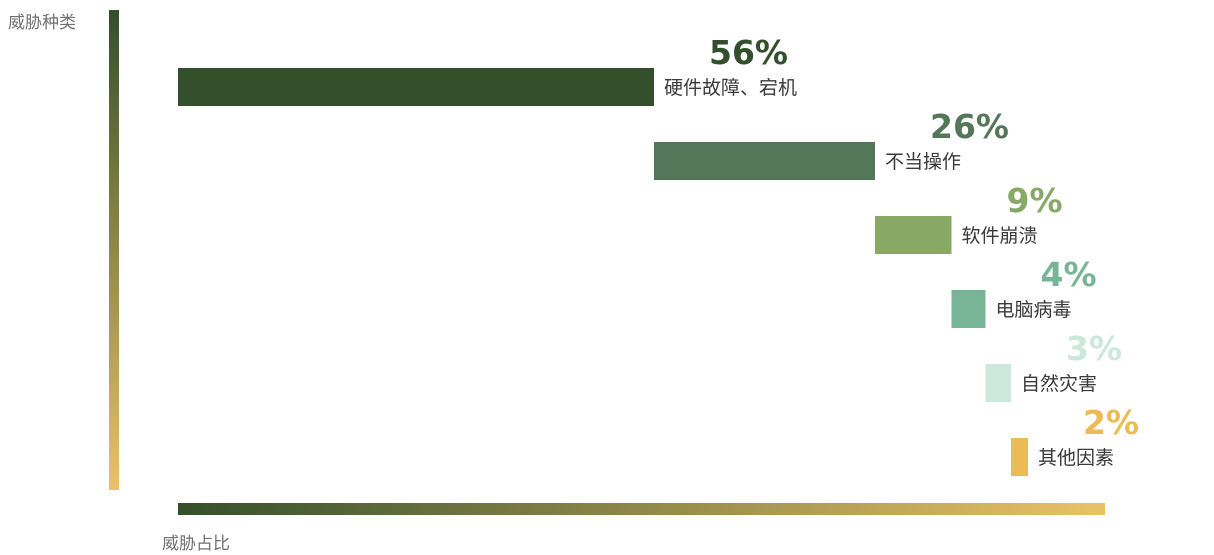 Image resolution: width=1214 pixels, height=555 pixels. What do you see at coordinates (114, 250) in the screenshot?
I see `y-axis-bar` at bounding box center [114, 250].